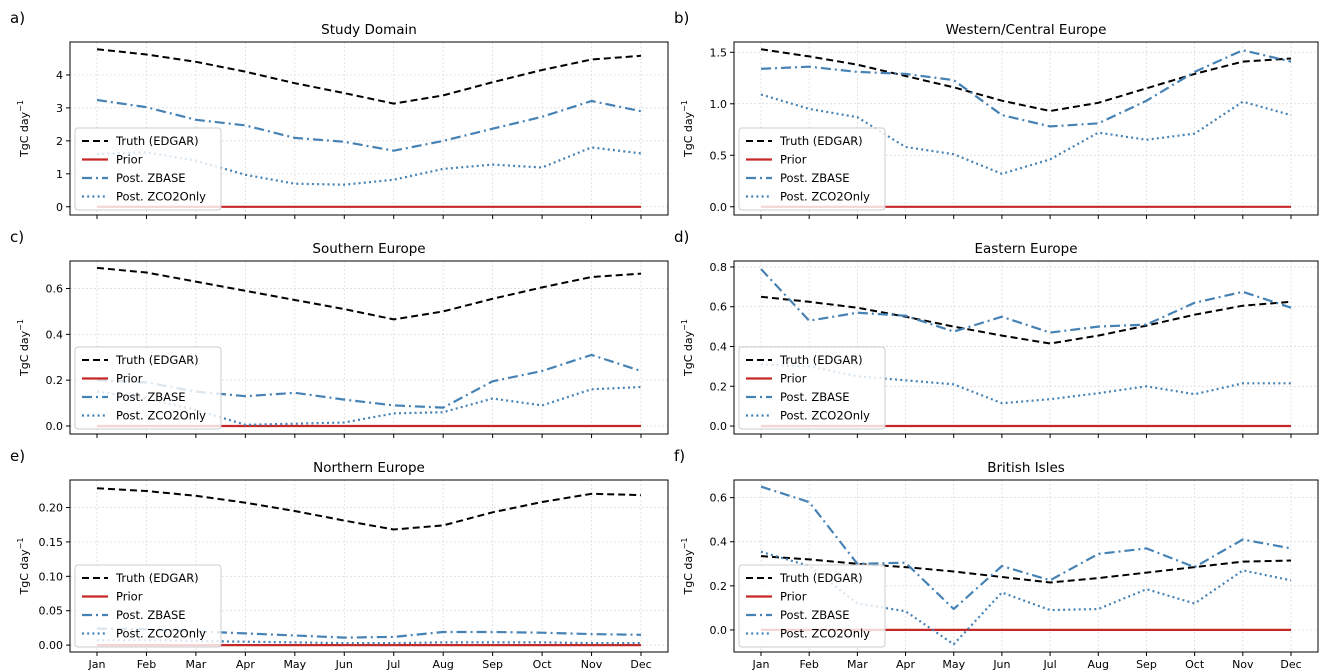  I want to click on y-tick-label: 0.2, so click(55, 380).